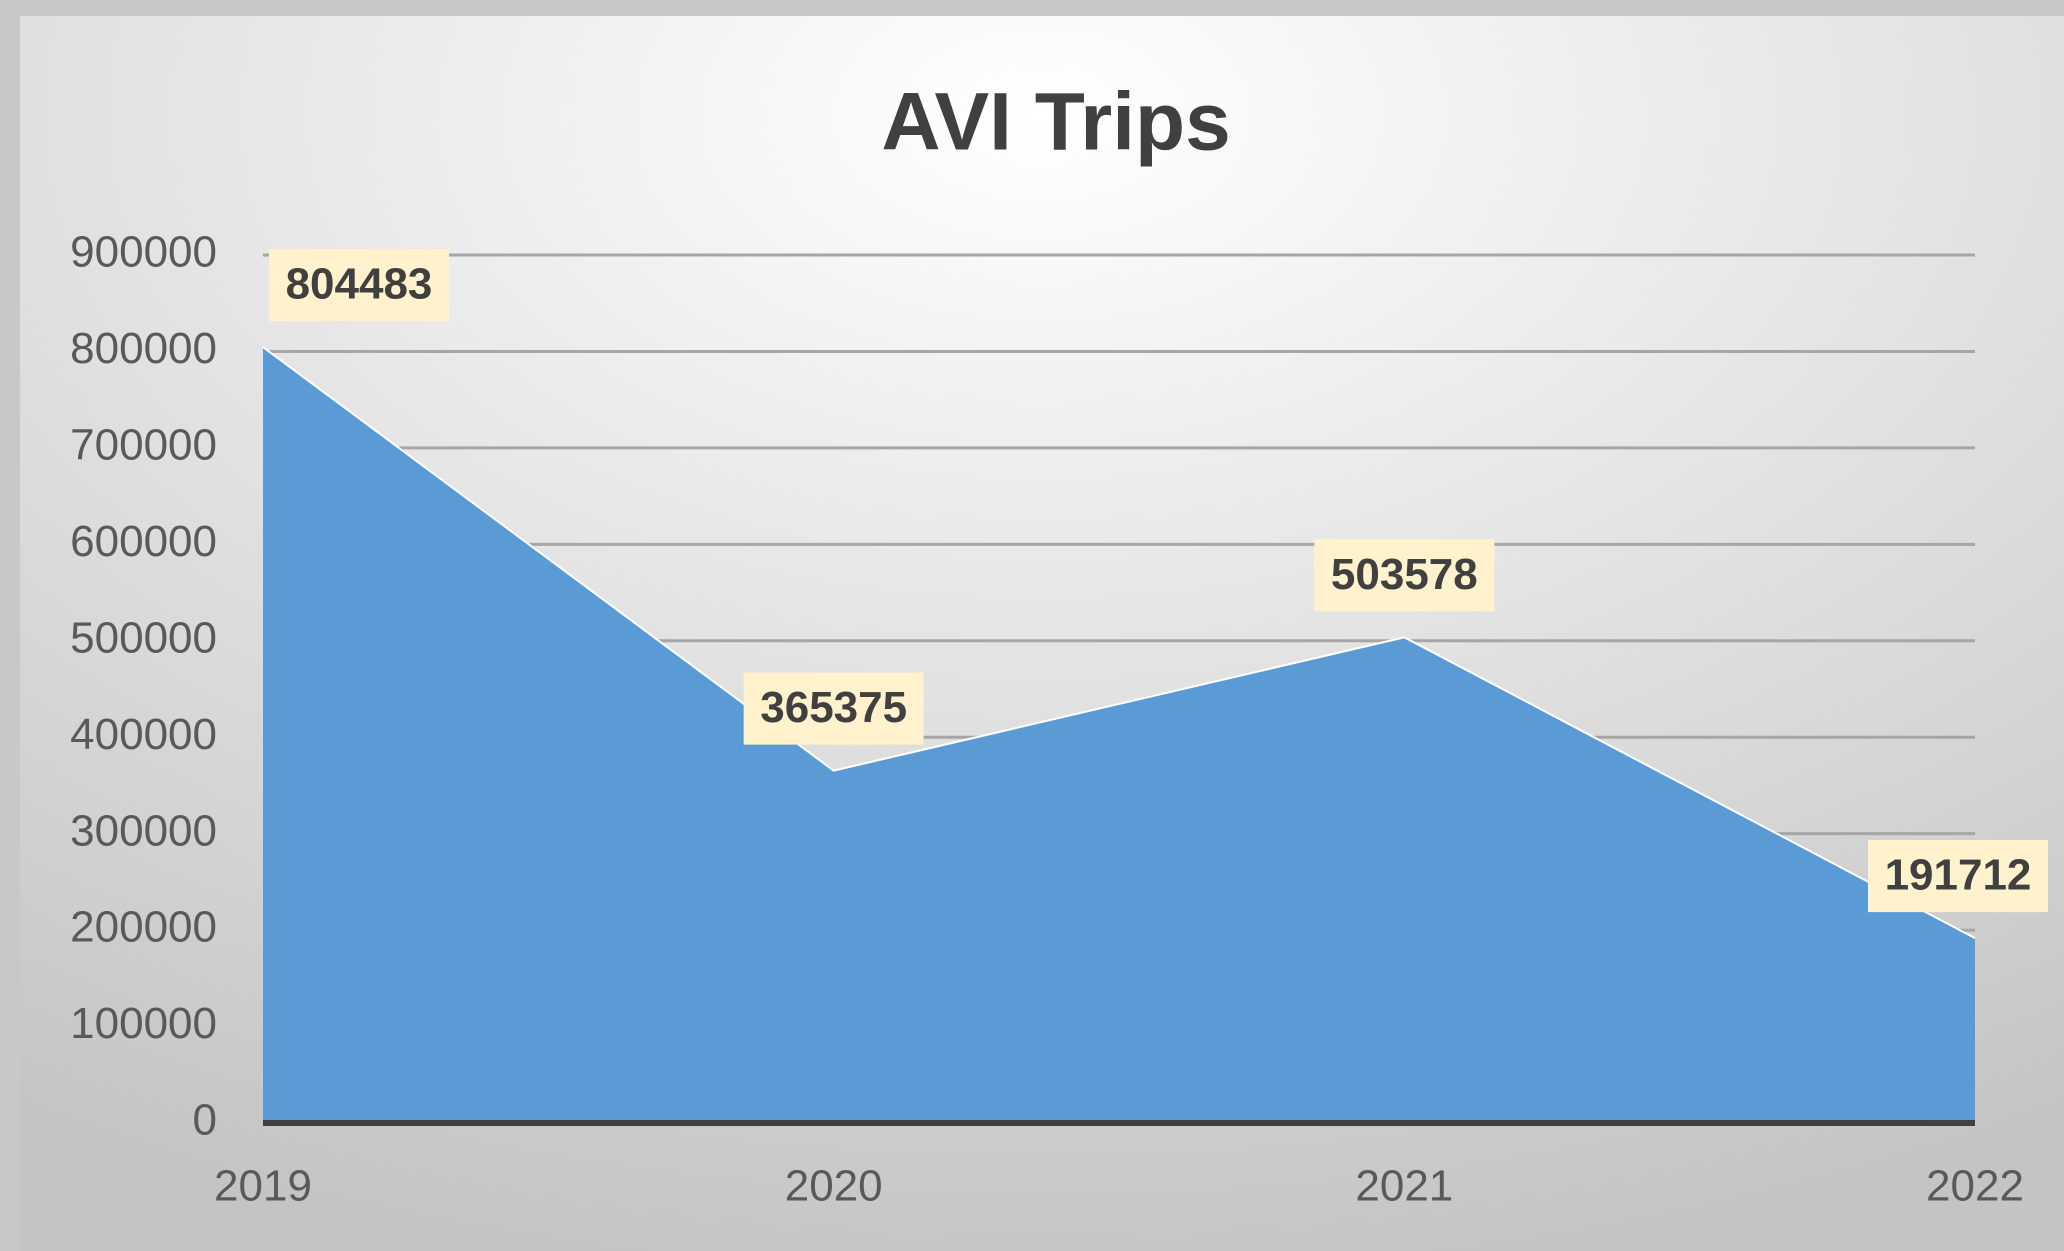 The width and height of the screenshot is (2064, 1251). Describe the element at coordinates (143, 637) in the screenshot. I see `y-tick-label: 500000` at that location.